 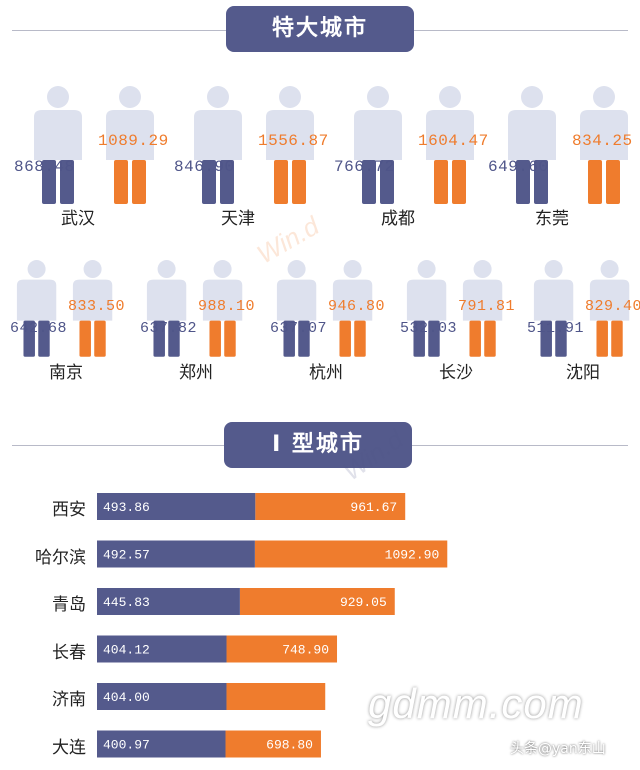 I want to click on watermark-gdmm: gdmm.com, so click(x=476, y=703).